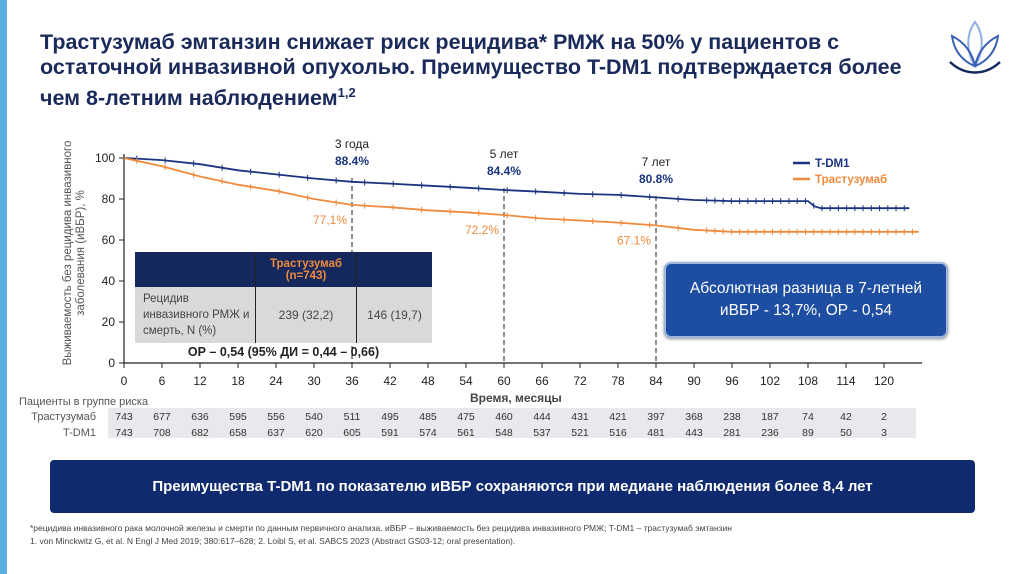 Image resolution: width=1024 pixels, height=574 pixels. What do you see at coordinates (162, 433) in the screenshot?
I see `risk-cell: 708` at bounding box center [162, 433].